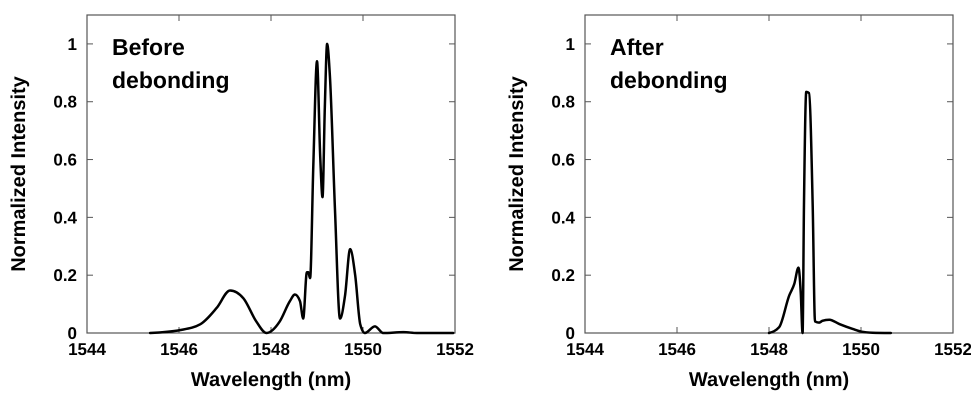 Image resolution: width=979 pixels, height=400 pixels. What do you see at coordinates (830, 212) in the screenshot?
I see `line-series` at bounding box center [830, 212].